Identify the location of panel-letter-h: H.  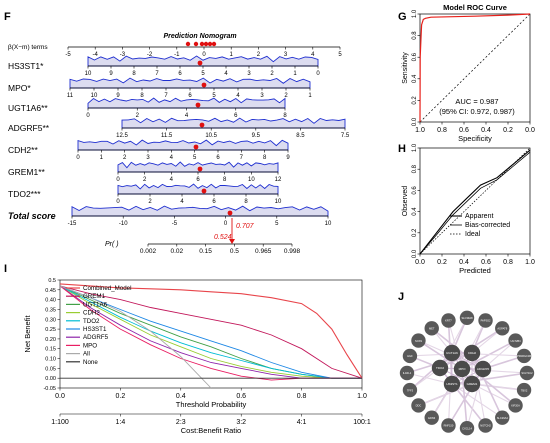
(402, 149).